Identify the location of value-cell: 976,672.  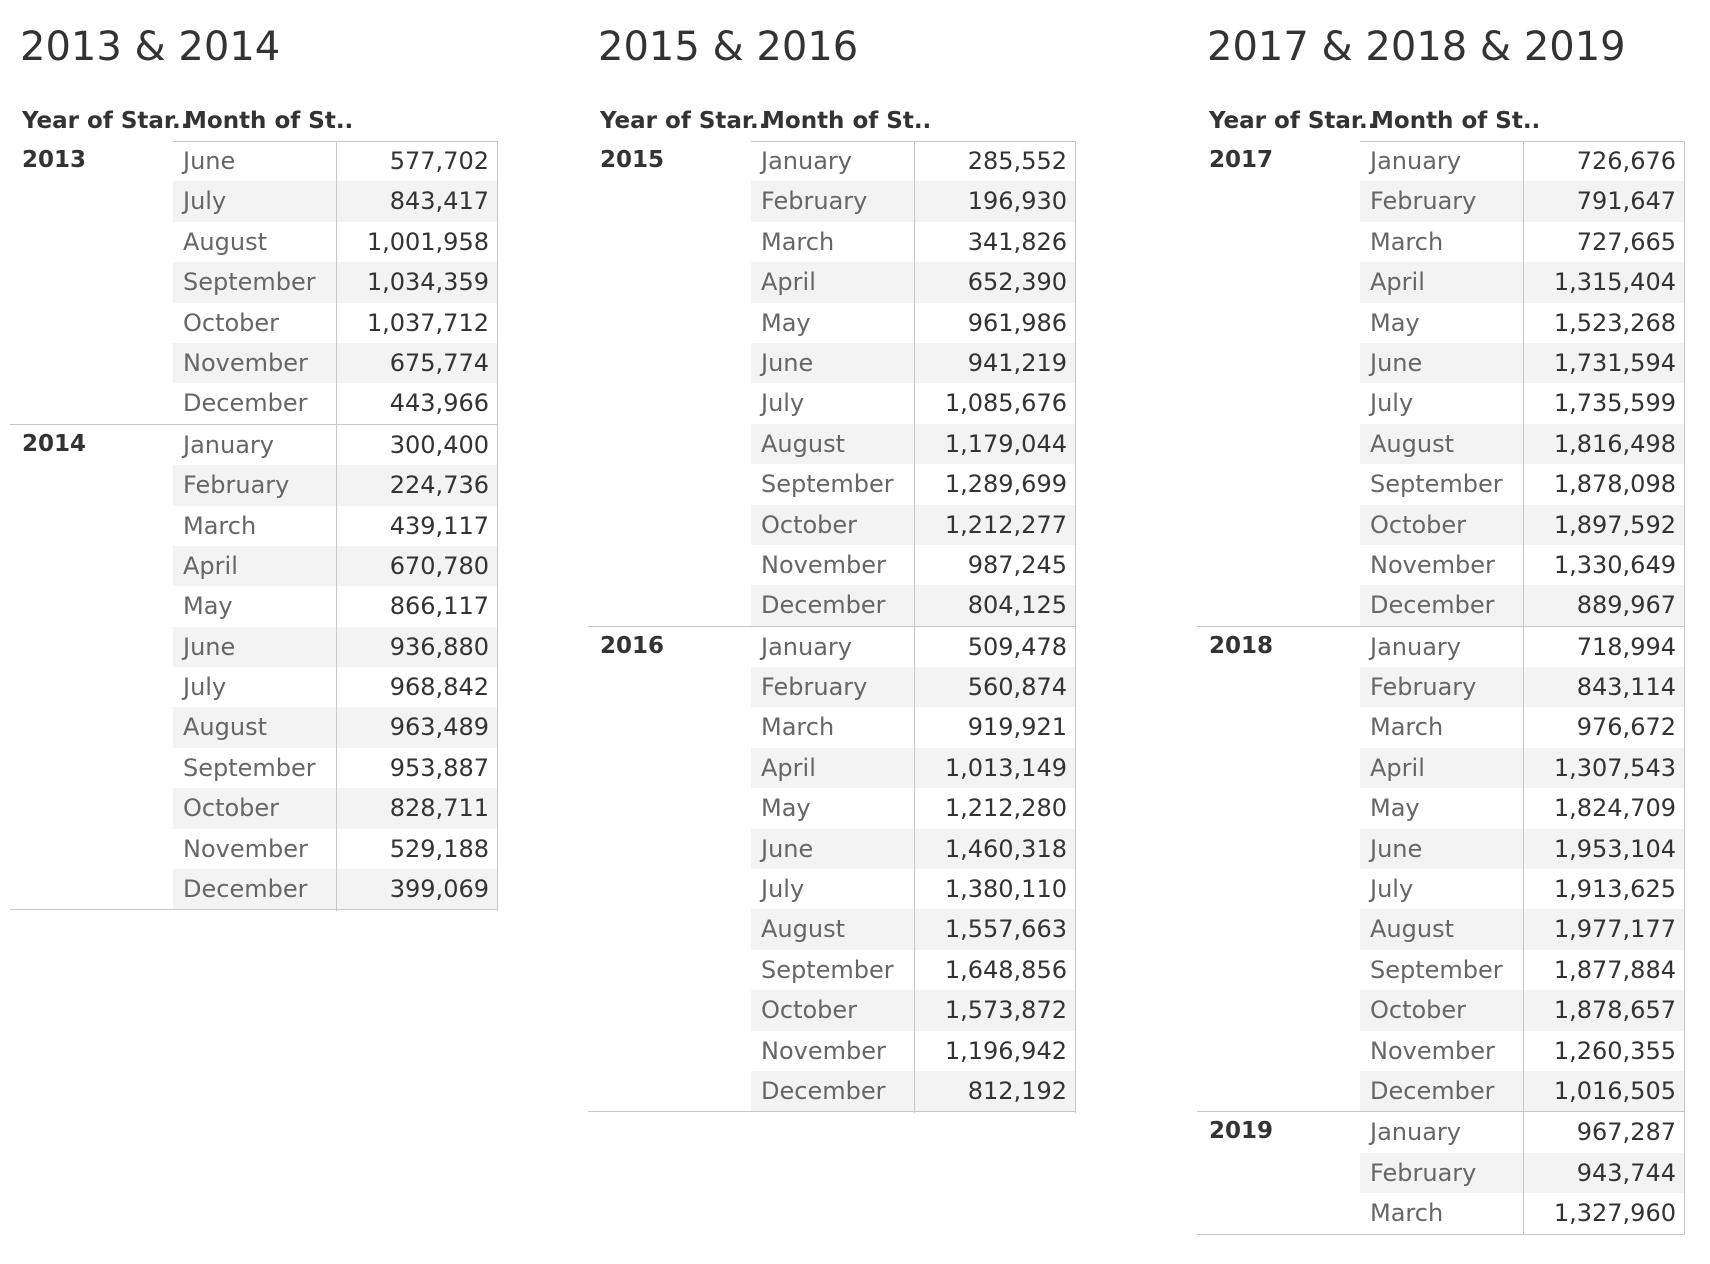
(1626, 727).